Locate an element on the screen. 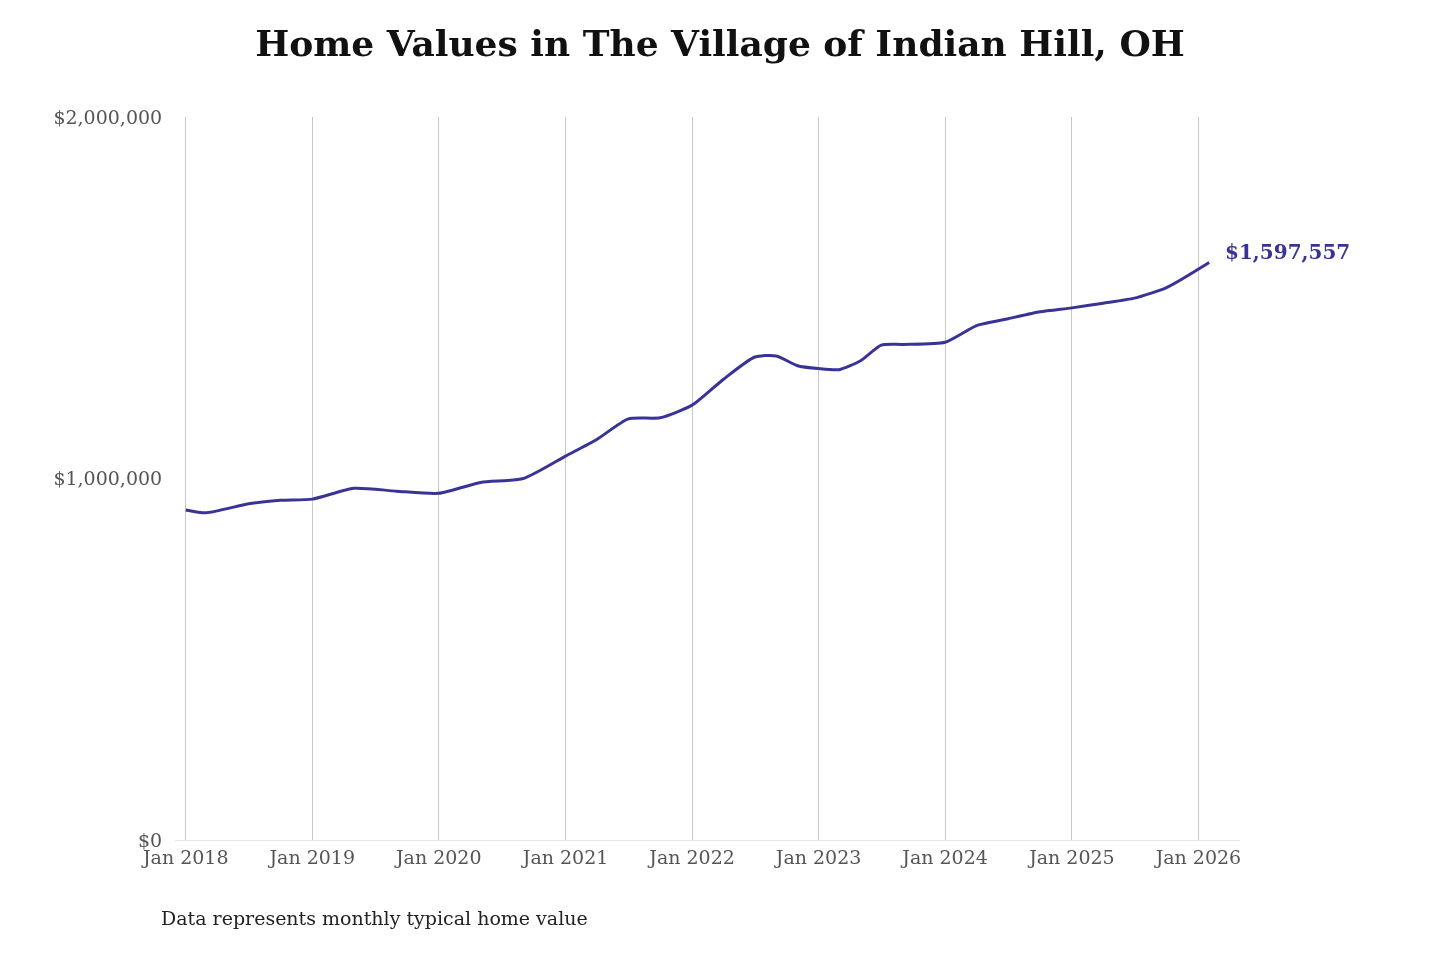 Image resolution: width=1440 pixels, height=960 pixels. y-tick-label: $2,000,000 is located at coordinates (108, 116).